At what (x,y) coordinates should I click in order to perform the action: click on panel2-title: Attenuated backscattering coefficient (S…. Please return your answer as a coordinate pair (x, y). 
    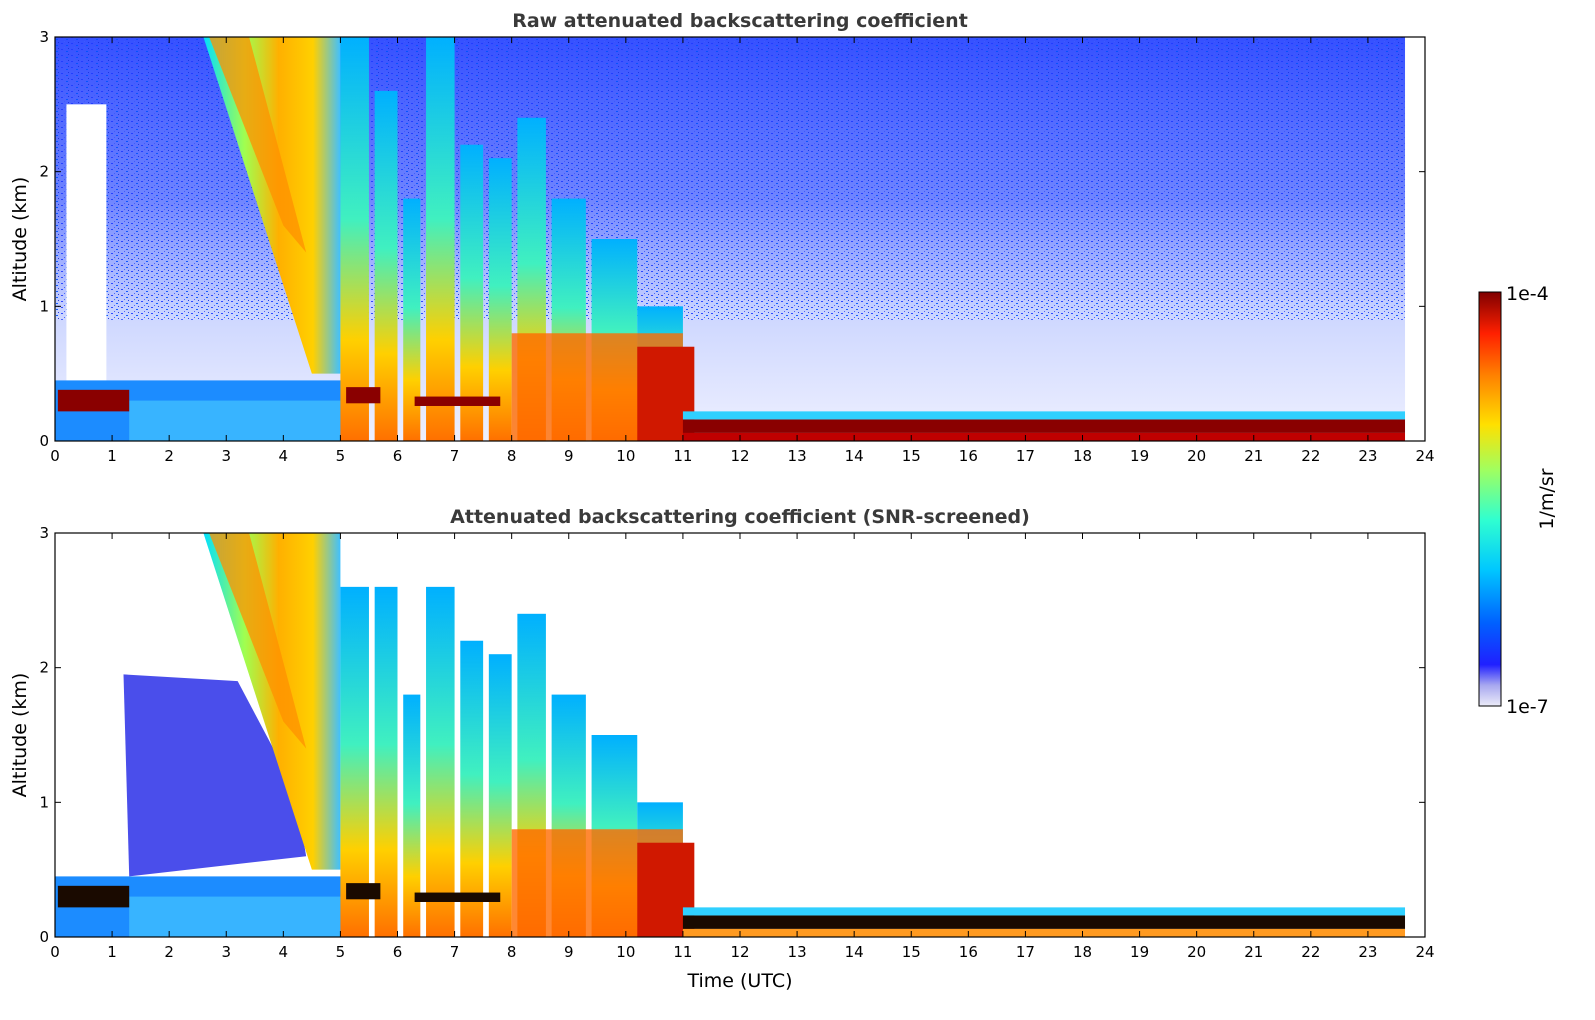
    Looking at the image, I should click on (740, 517).